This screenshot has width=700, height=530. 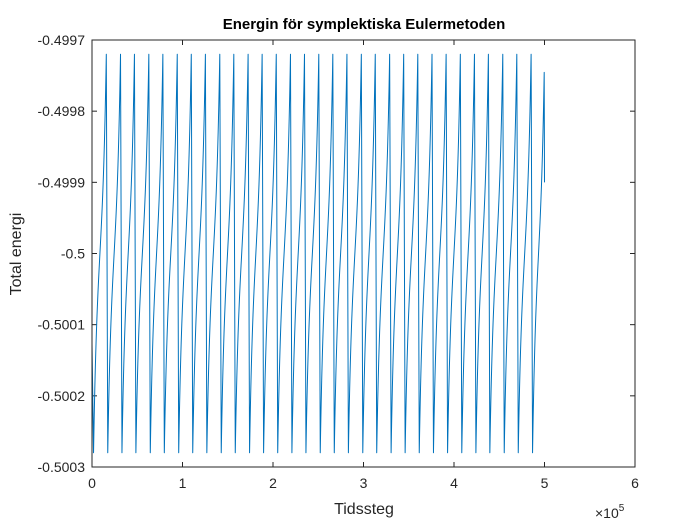 What do you see at coordinates (364, 483) in the screenshot?
I see `x-tick-label: 3` at bounding box center [364, 483].